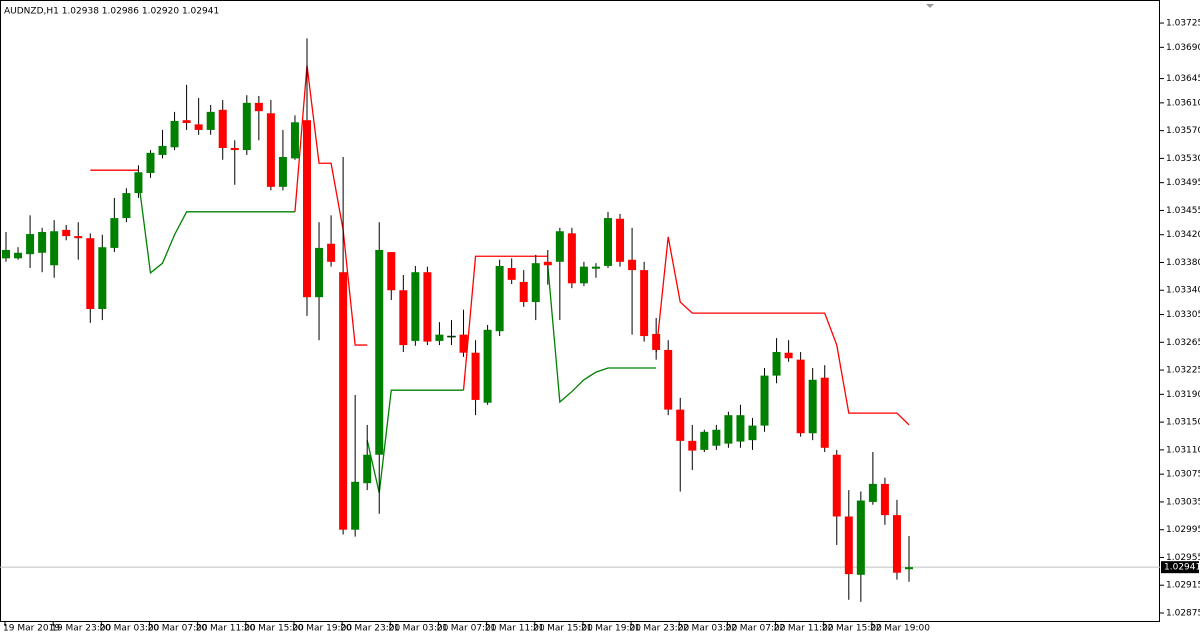 Image resolution: width=1200 pixels, height=633 pixels. I want to click on y-tick-label: 1.03265, so click(1183, 343).